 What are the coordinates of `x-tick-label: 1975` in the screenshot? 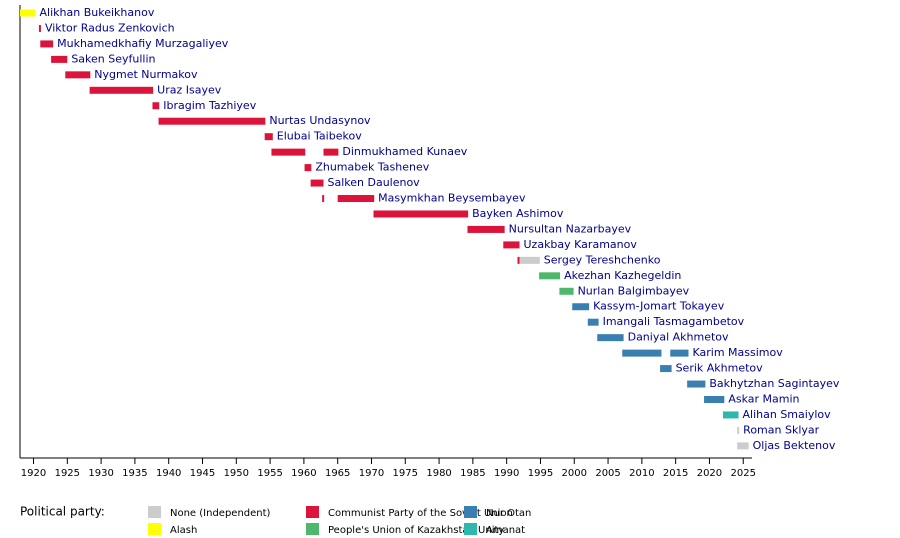 It's located at (405, 473).